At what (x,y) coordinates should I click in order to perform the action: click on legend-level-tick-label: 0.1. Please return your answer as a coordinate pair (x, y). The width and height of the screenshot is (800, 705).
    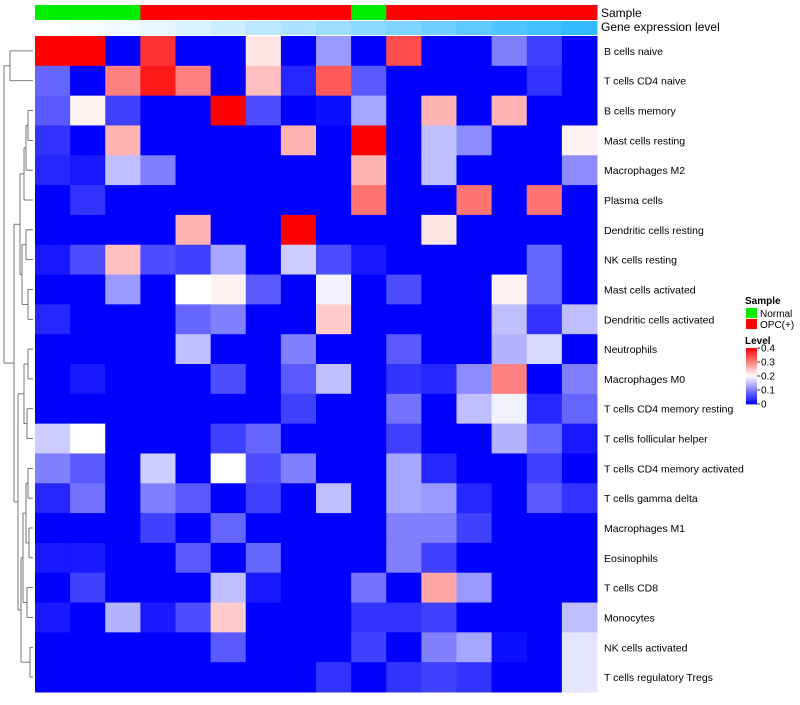
    Looking at the image, I should click on (768, 391).